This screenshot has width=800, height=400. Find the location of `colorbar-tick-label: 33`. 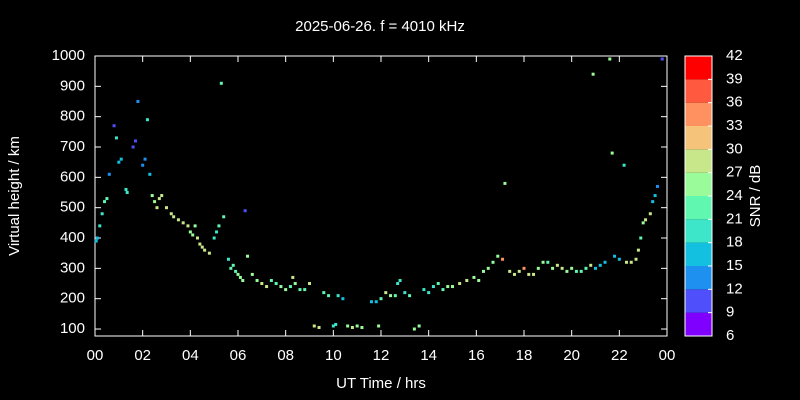

colorbar-tick-label: 33 is located at coordinates (734, 125).